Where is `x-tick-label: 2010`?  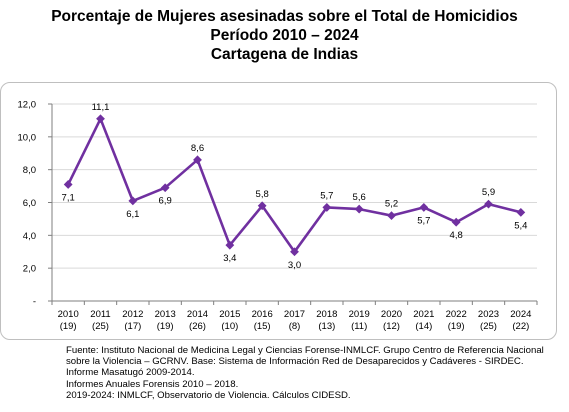
x-tick-label: 2010 is located at coordinates (68, 314).